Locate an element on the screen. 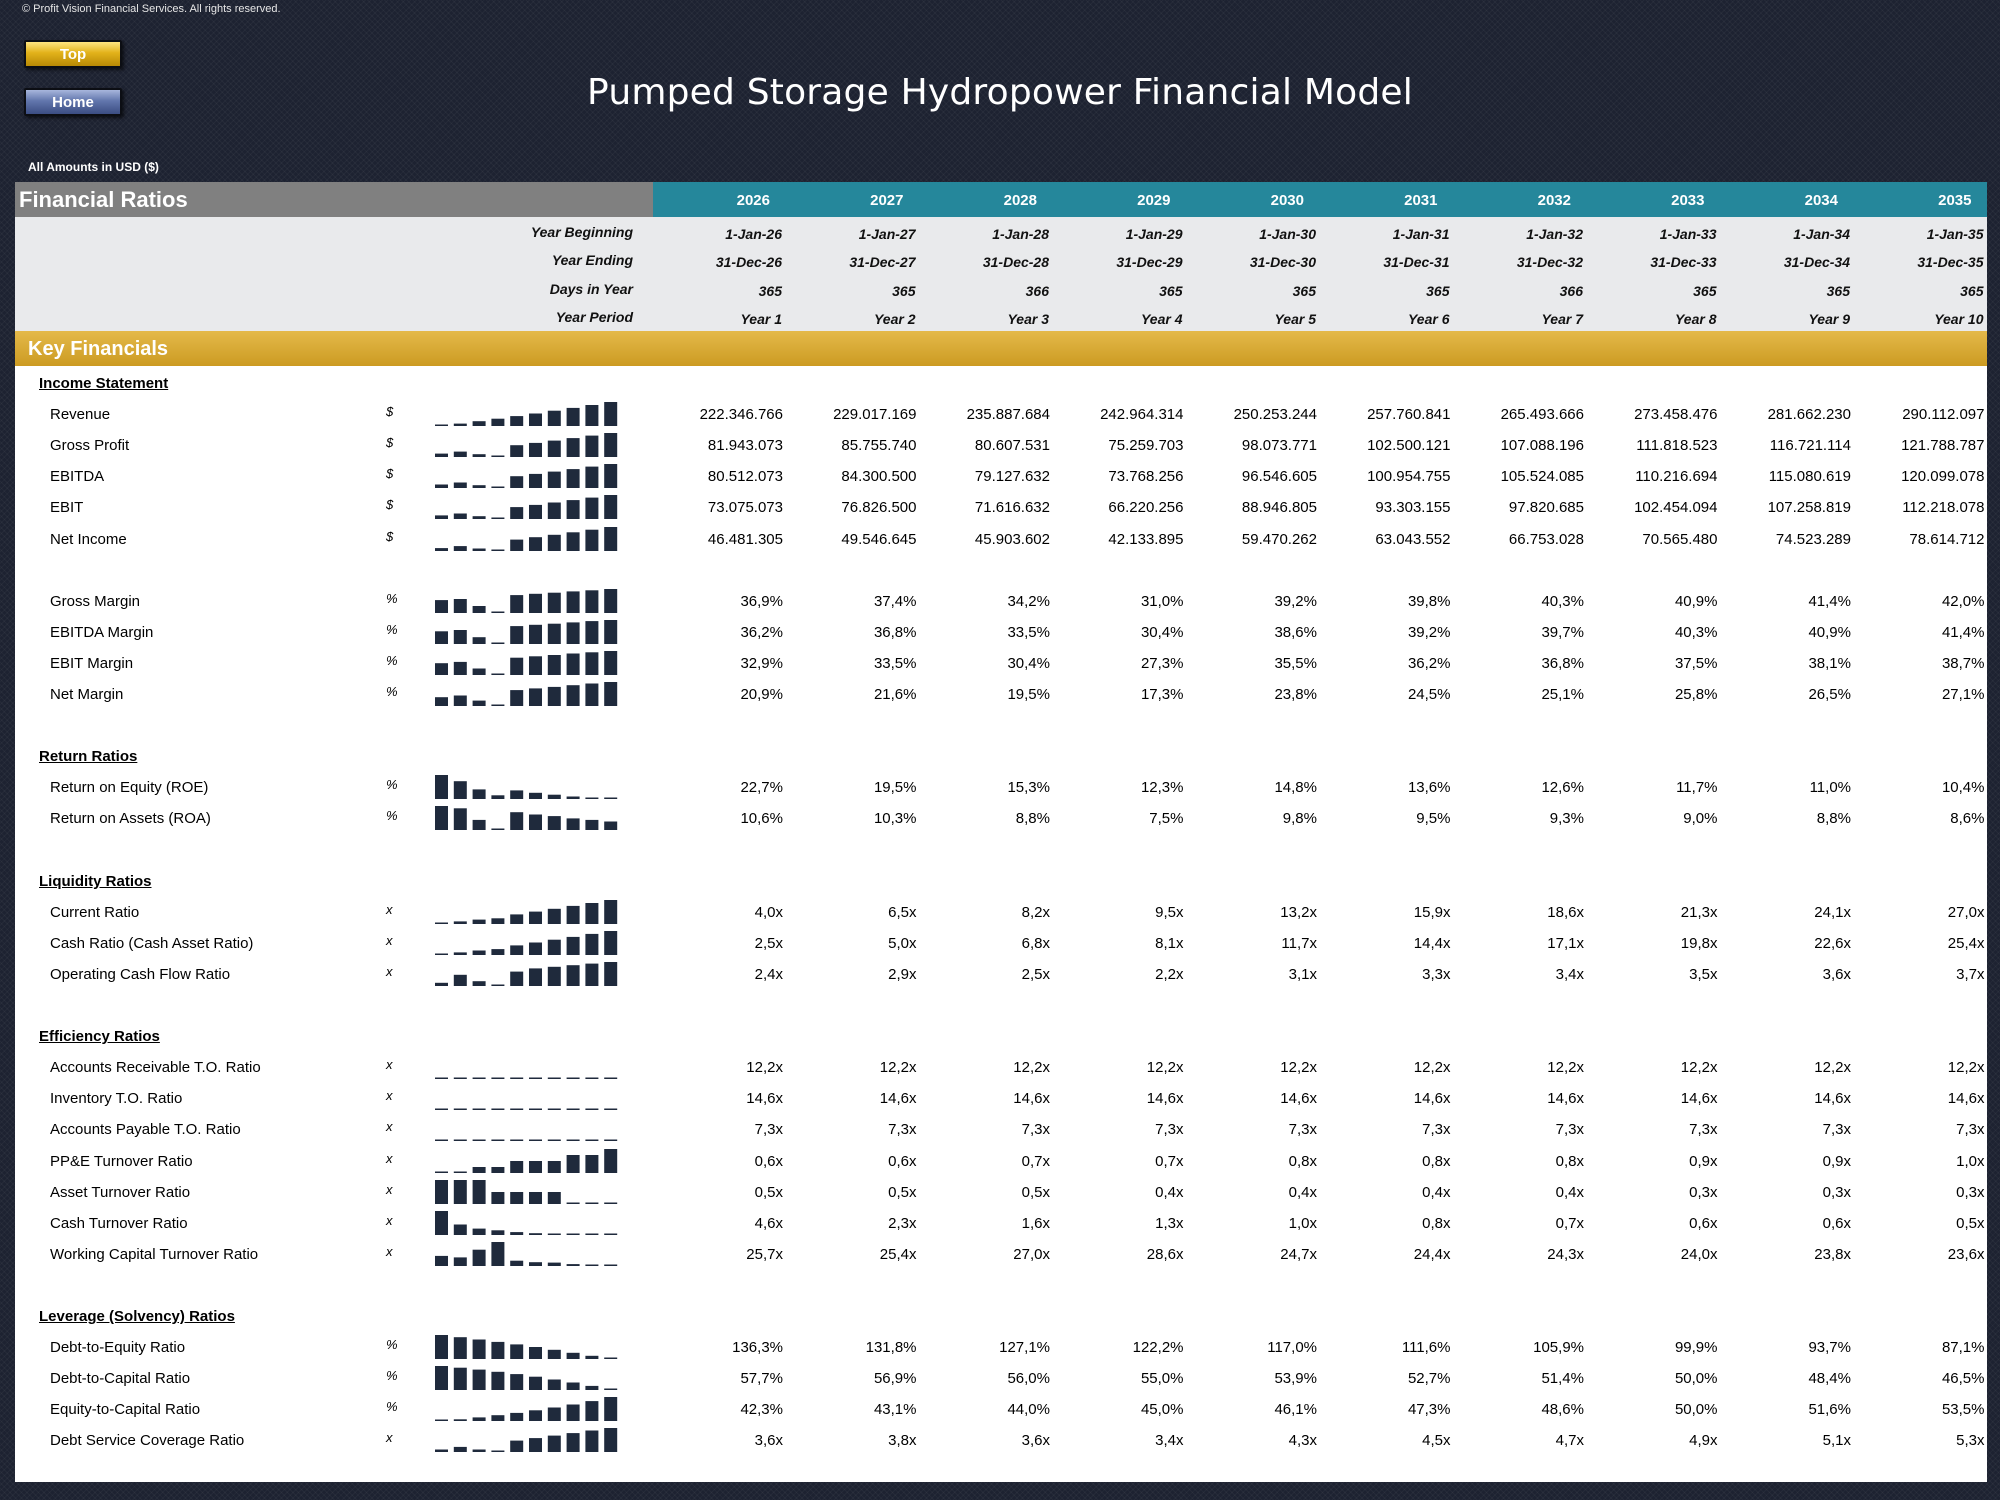 The width and height of the screenshot is (2000, 1500). return-on-assets-roa-value: 9,5% is located at coordinates (1433, 819).